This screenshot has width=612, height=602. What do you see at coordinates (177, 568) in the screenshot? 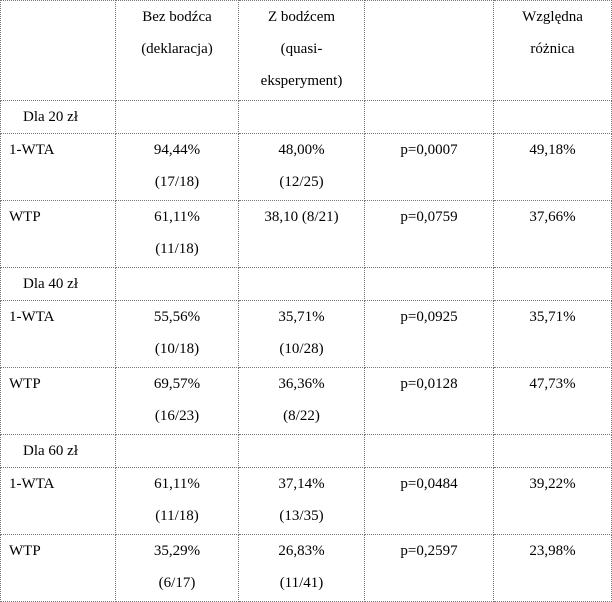
I see `bez-bodzca-cell: 35,29% (6/17)` at bounding box center [177, 568].